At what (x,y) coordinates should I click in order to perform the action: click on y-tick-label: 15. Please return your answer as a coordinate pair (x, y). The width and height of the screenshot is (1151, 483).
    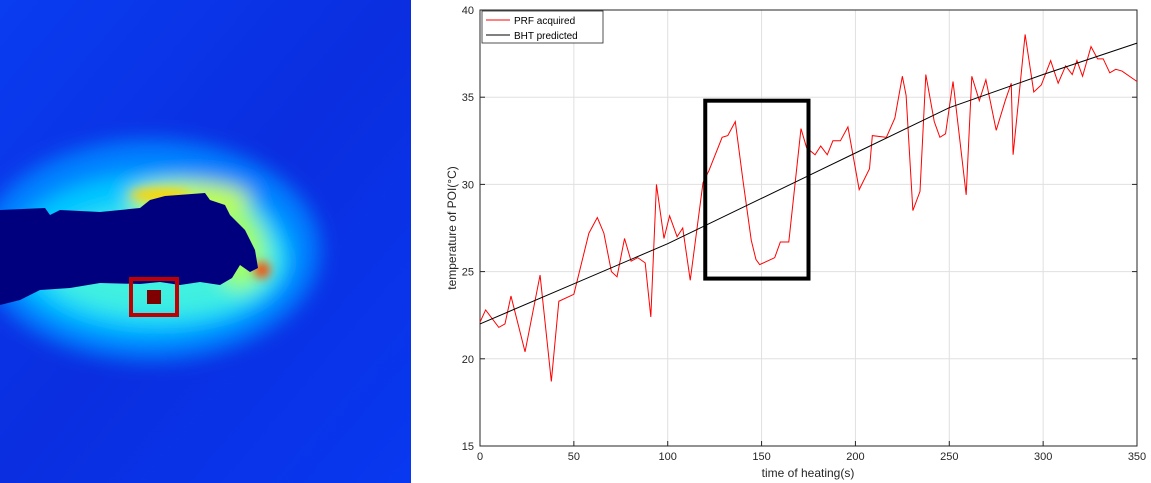
    Looking at the image, I should click on (468, 447).